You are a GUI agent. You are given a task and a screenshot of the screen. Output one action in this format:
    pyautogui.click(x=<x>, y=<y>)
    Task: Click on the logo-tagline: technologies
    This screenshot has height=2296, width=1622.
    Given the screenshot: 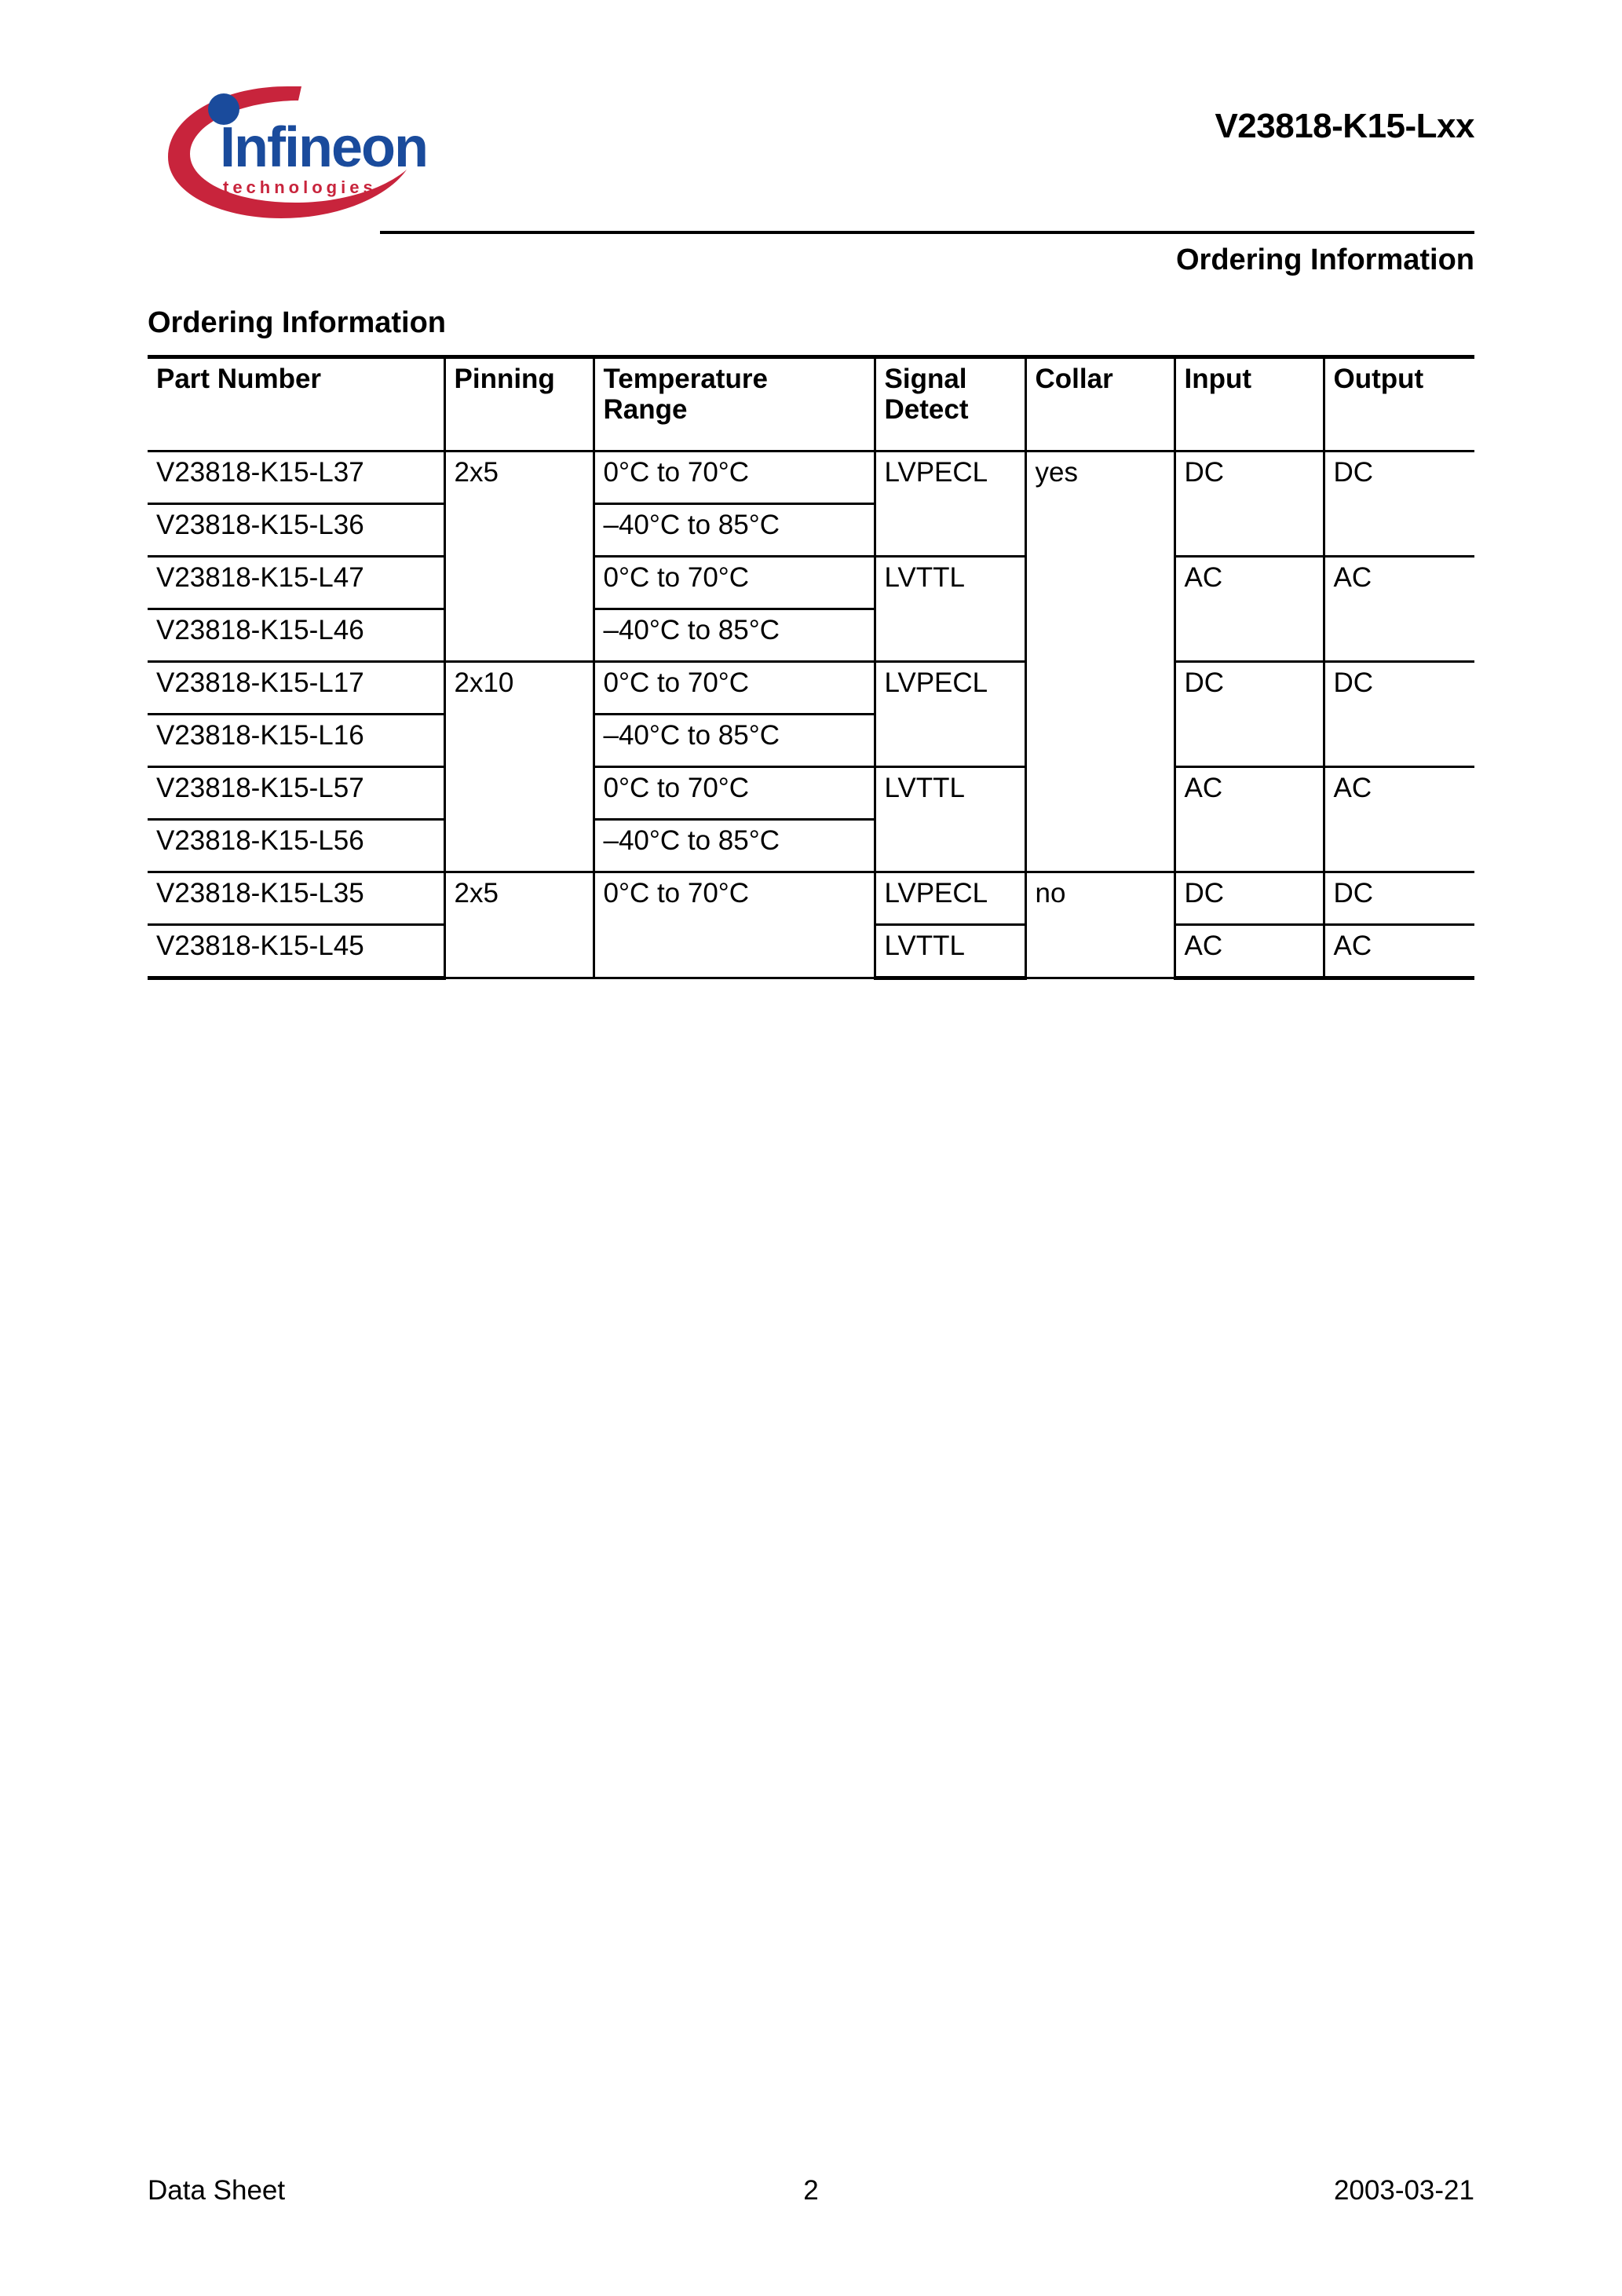 What is the action you would take?
    pyautogui.click(x=300, y=187)
    